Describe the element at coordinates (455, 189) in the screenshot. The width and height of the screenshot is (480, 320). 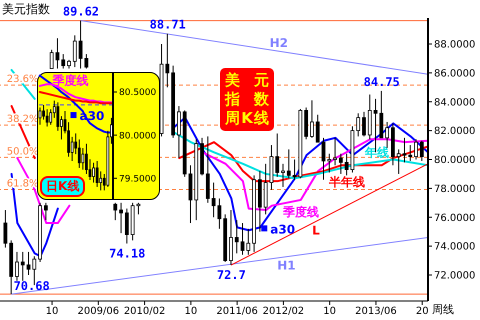
I see `y-tick-label: 78.0000` at that location.